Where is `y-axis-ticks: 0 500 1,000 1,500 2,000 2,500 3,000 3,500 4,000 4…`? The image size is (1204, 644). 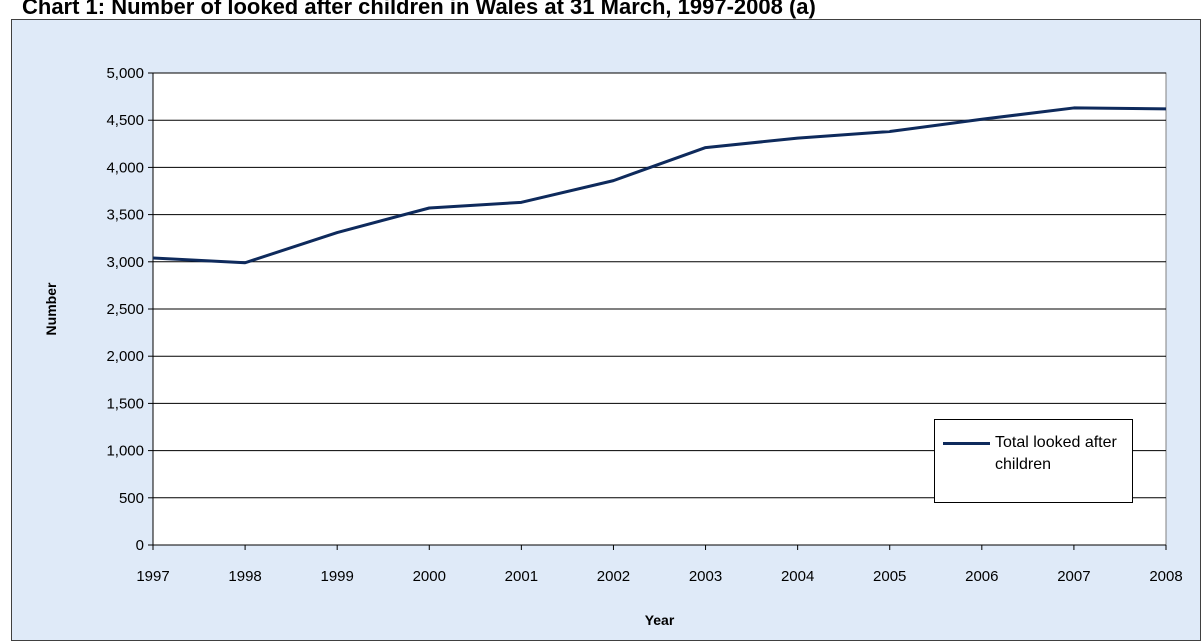
y-axis-ticks: 0 500 1,000 1,500 2,000 2,500 3,000 3,500 4,000 4… is located at coordinates (129, 309).